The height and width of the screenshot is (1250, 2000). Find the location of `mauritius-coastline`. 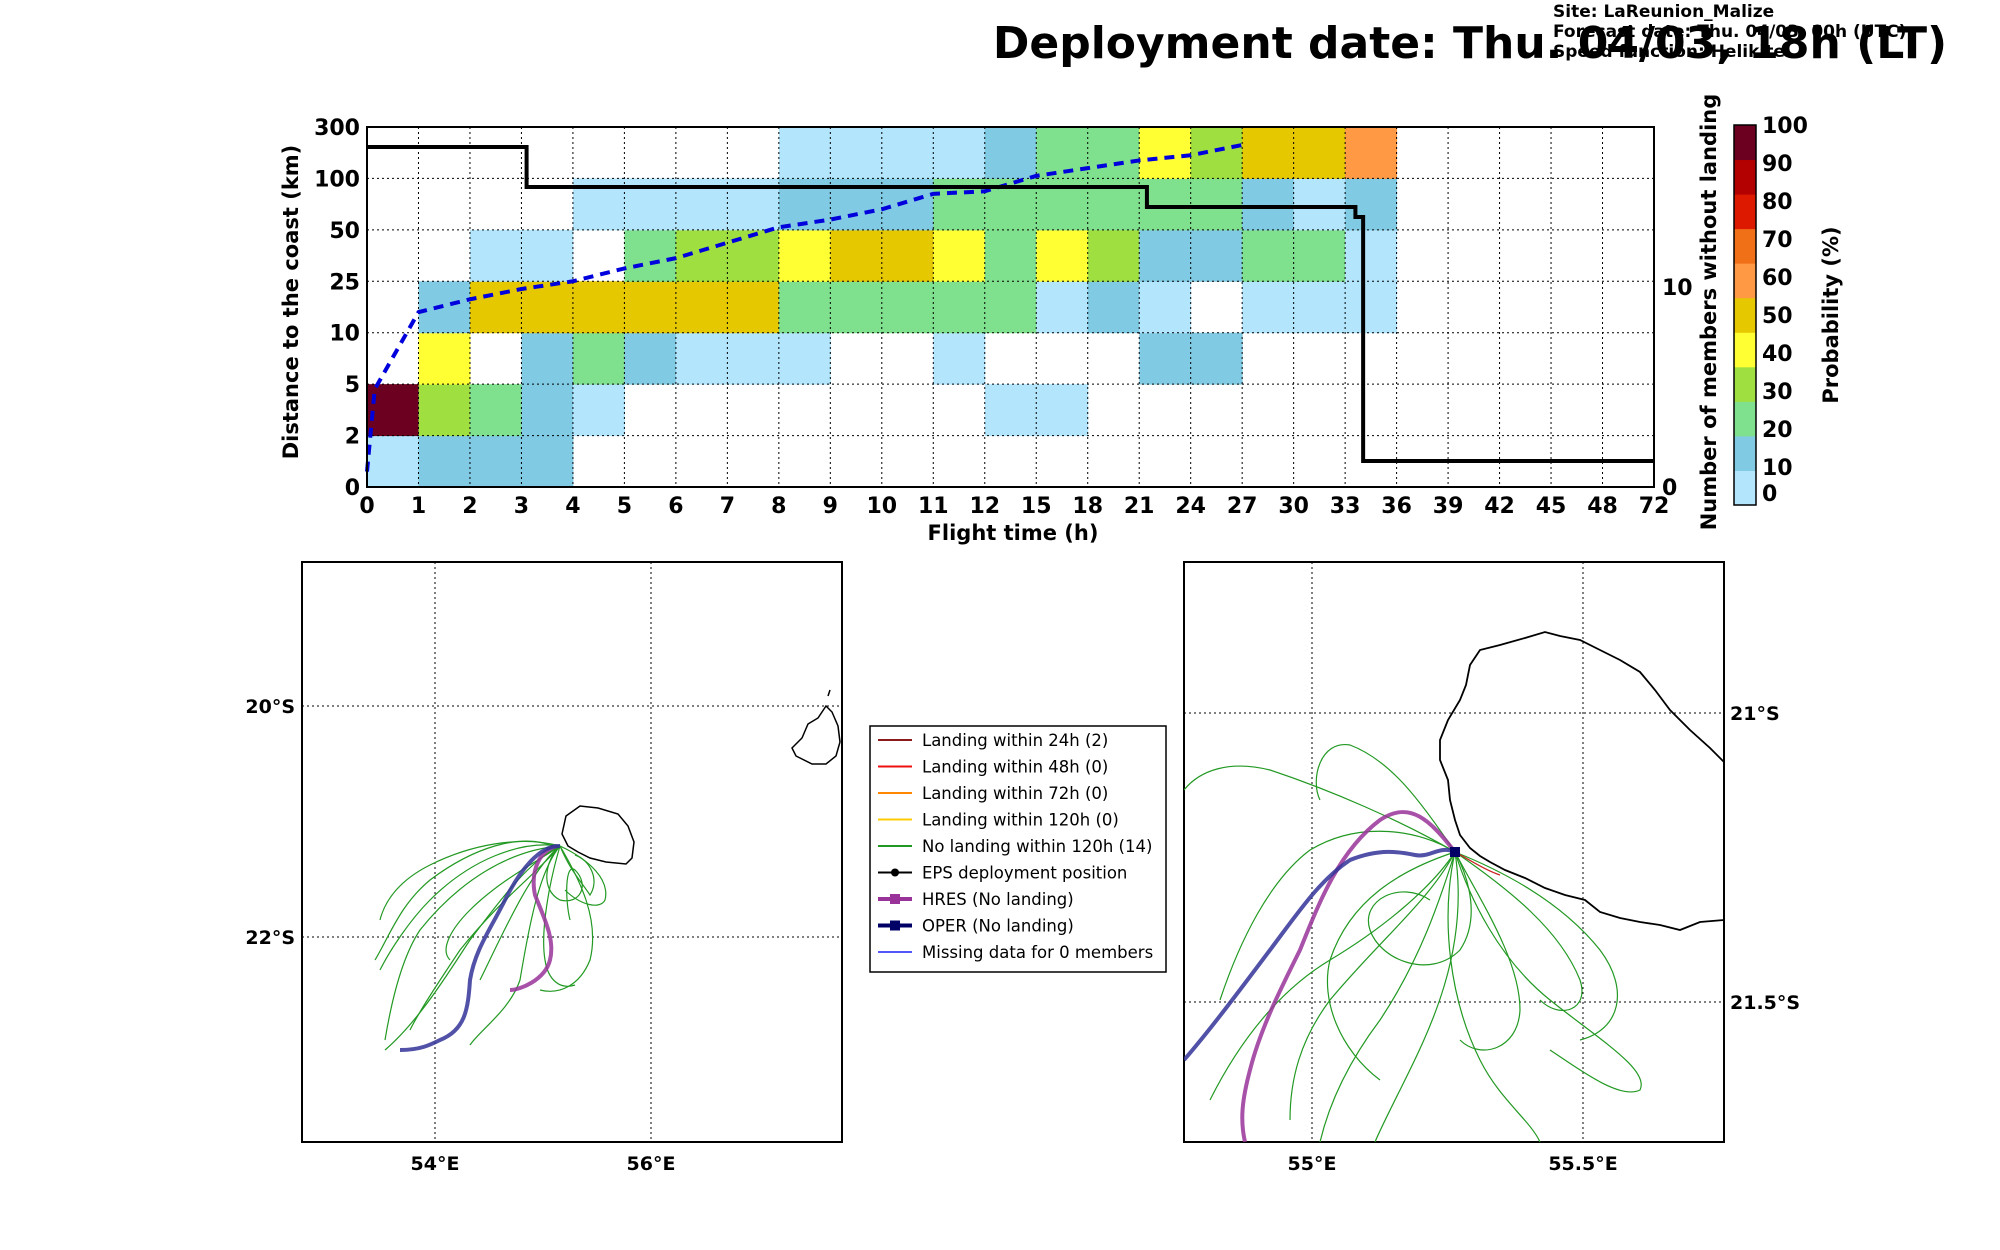

mauritius-coastline is located at coordinates (816, 734).